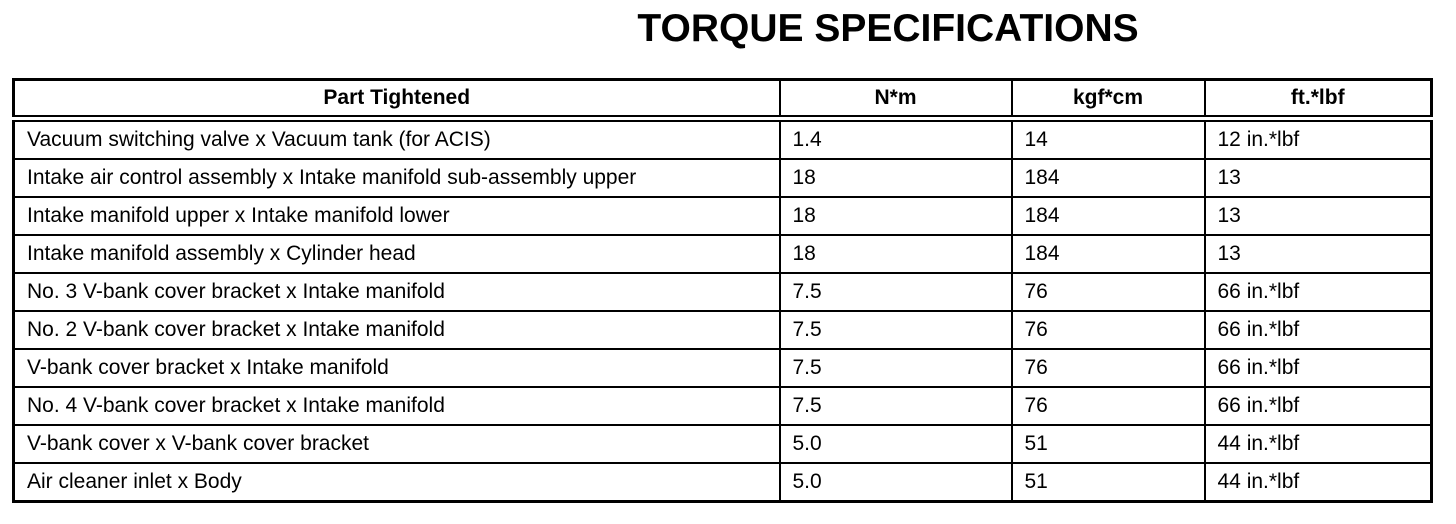 This screenshot has height=524, width=1456. What do you see at coordinates (1318, 100) in the screenshot?
I see `col-header-ftlbf: ft.*lbf` at bounding box center [1318, 100].